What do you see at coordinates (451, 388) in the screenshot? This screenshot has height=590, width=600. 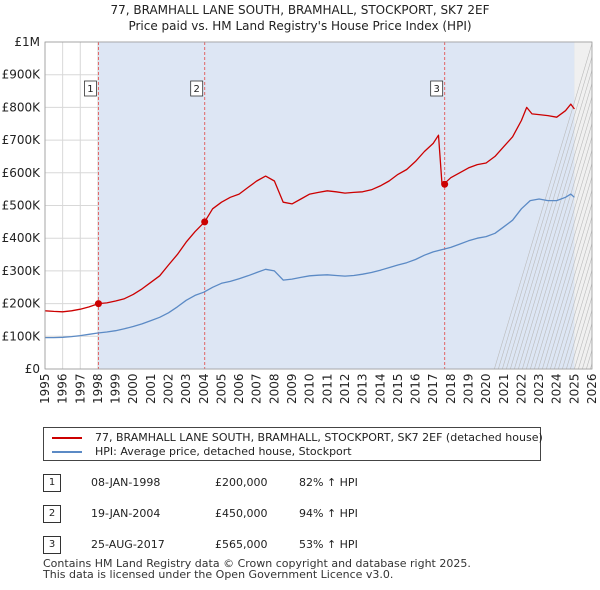 I see `x-tick-label: 2018` at bounding box center [451, 388].